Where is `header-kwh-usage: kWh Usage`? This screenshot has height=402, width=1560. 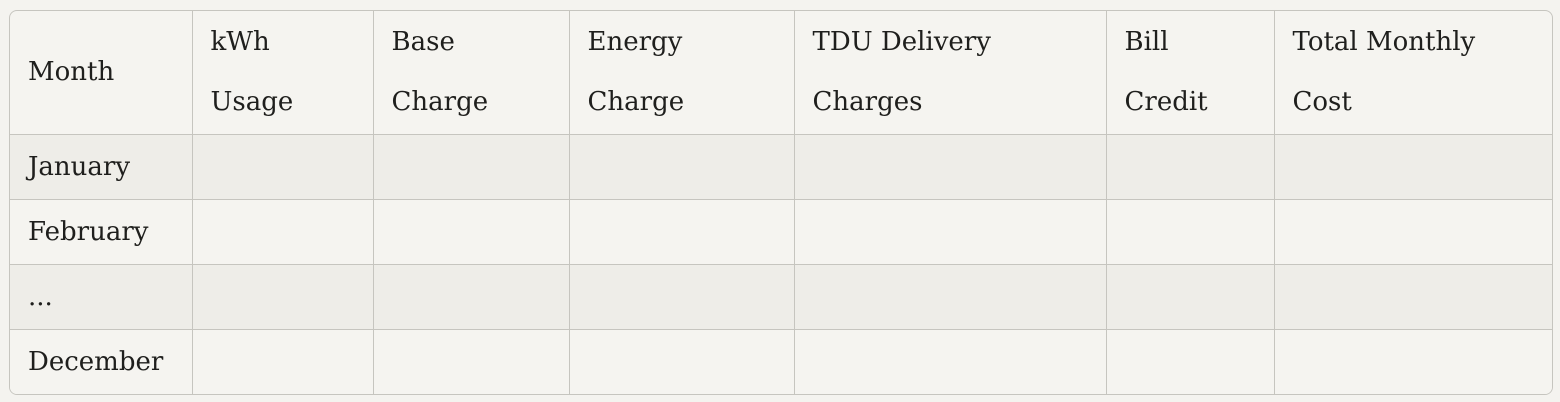
header-kwh-usage: kWh Usage is located at coordinates (282, 73).